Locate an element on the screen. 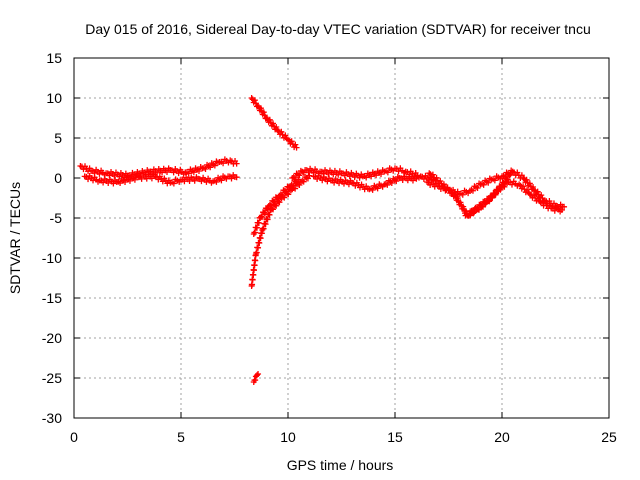  y-tick-label: -20 is located at coordinates (52, 338).